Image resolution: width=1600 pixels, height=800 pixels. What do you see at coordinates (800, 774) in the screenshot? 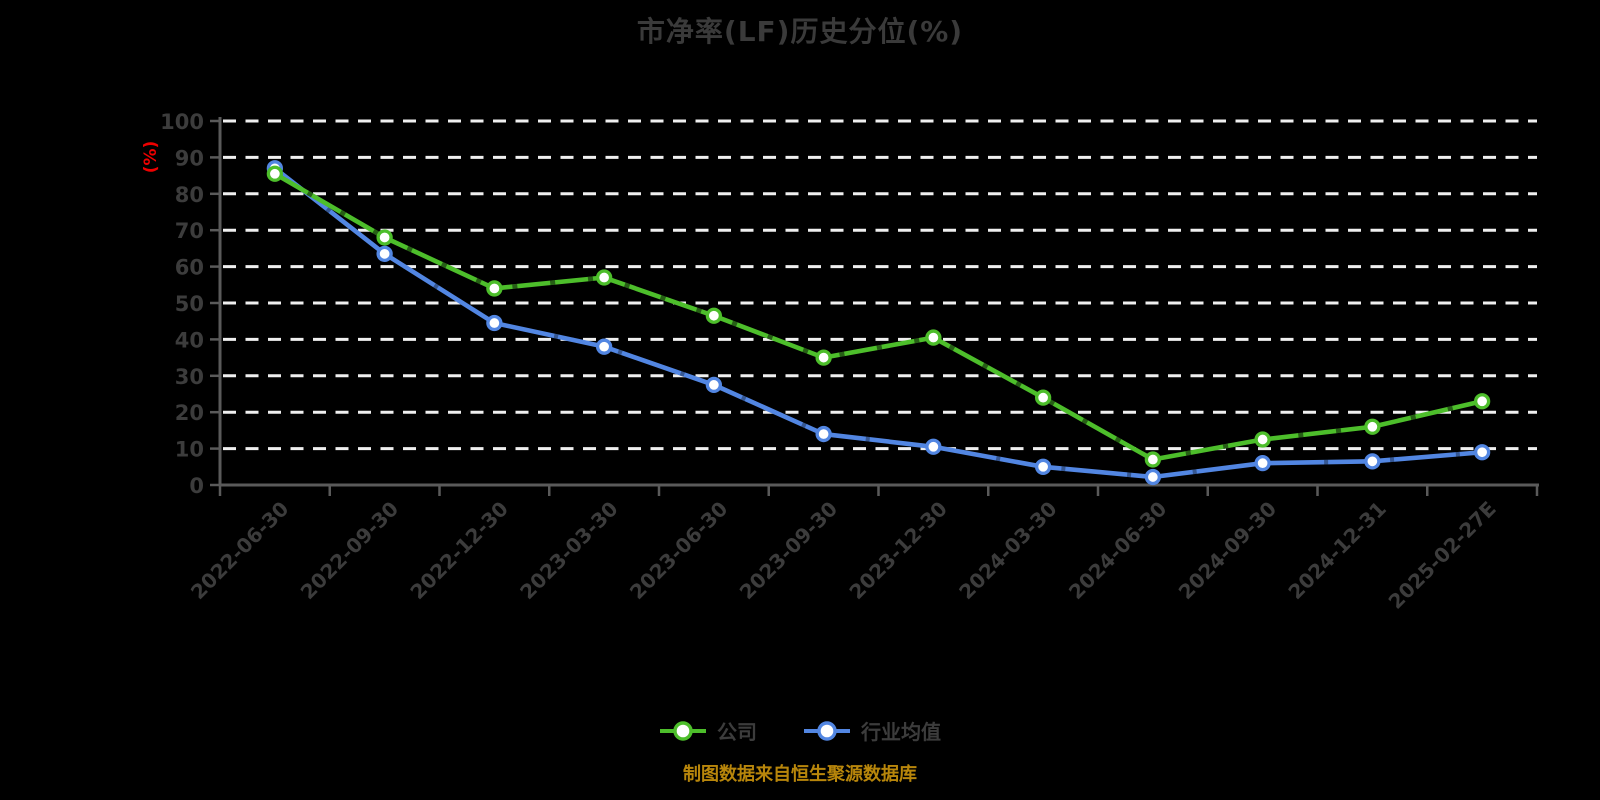
I see `data-source-note: 制图数据来自恒生聚源数据库` at bounding box center [800, 774].